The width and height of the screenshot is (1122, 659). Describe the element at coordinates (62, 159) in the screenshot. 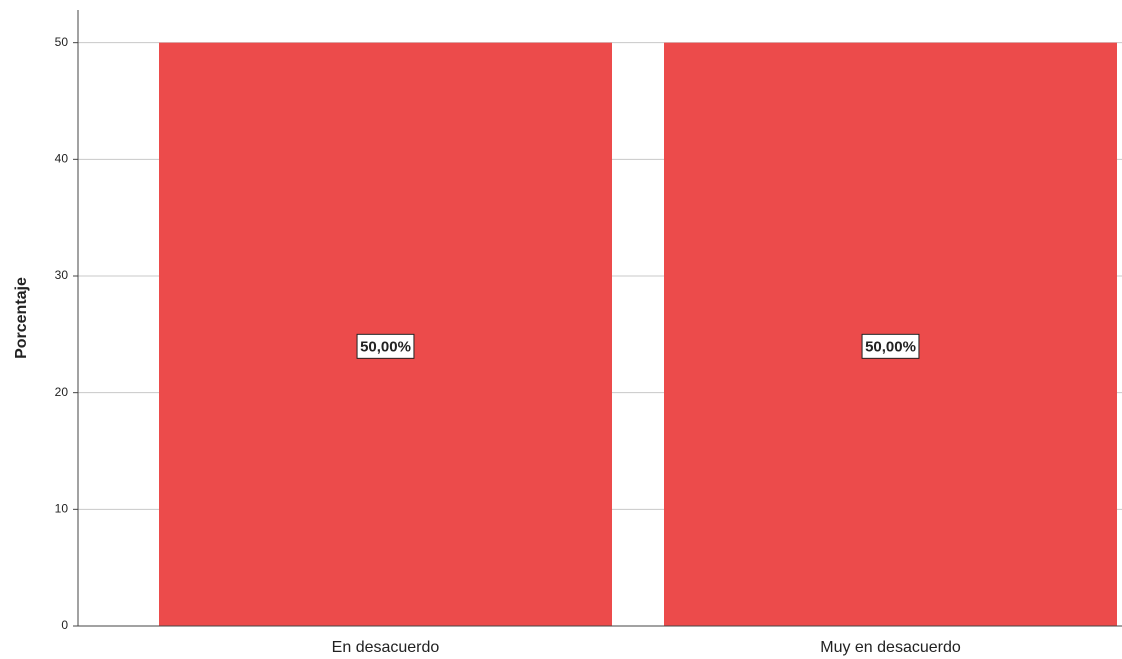

I see `y-tick-label: 40` at that location.